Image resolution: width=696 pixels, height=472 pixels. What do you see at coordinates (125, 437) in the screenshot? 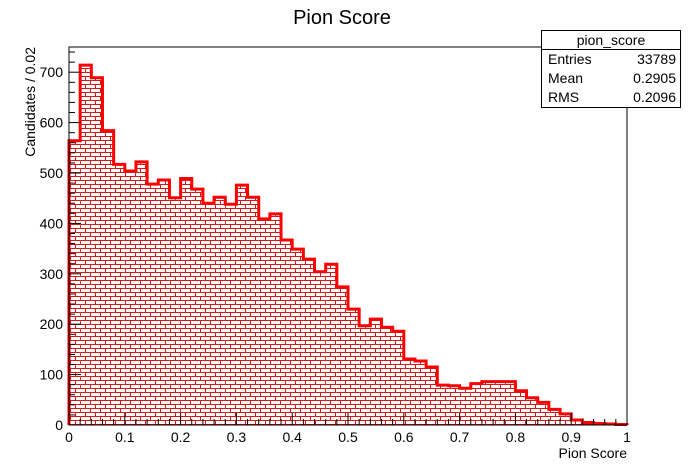
I see `x-tick-label: 0.1` at bounding box center [125, 437].